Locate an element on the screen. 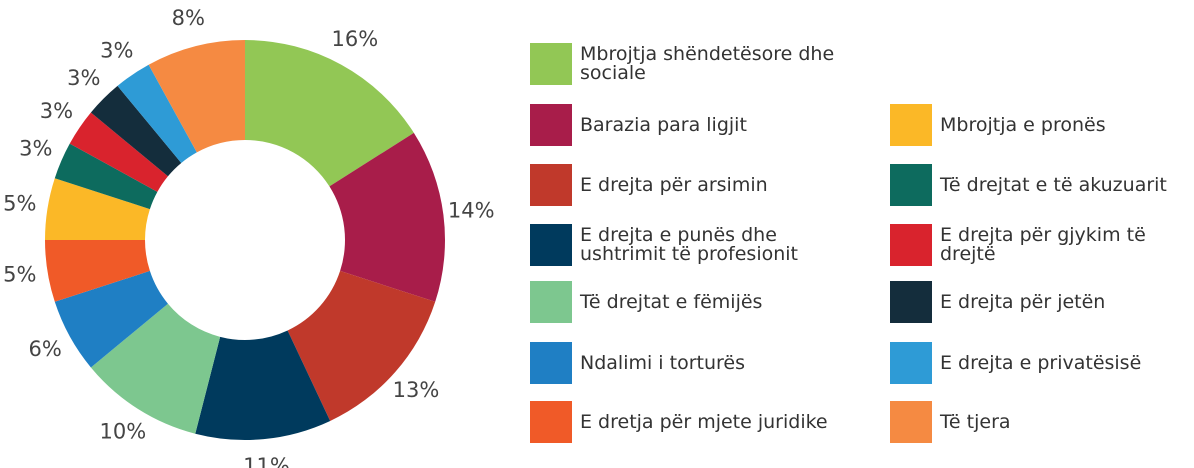 The width and height of the screenshot is (1194, 468). legend-label: Të drejtat e fëmijës is located at coordinates (671, 301).